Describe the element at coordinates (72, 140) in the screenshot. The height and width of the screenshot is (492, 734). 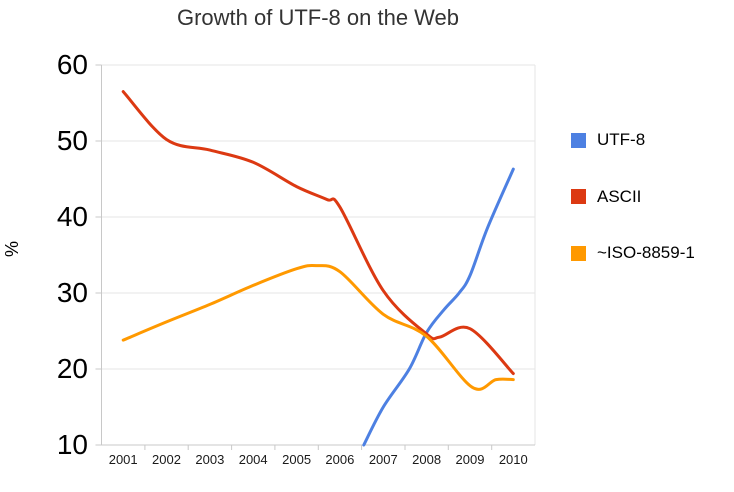
I see `y-axis-label: 50` at that location.